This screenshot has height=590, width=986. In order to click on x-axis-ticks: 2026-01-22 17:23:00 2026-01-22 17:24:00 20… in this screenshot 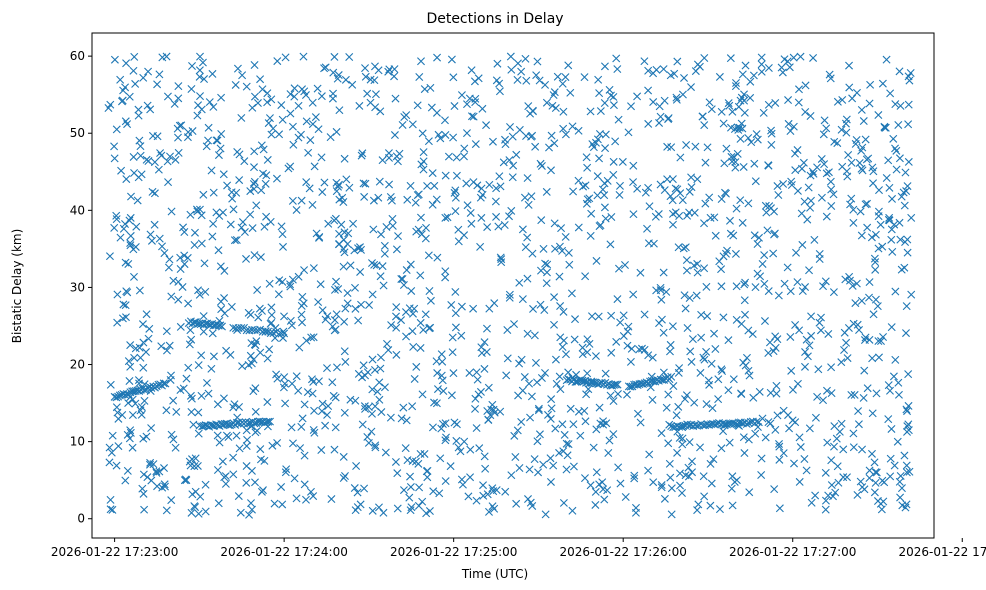, I will do `click(518, 548)`.